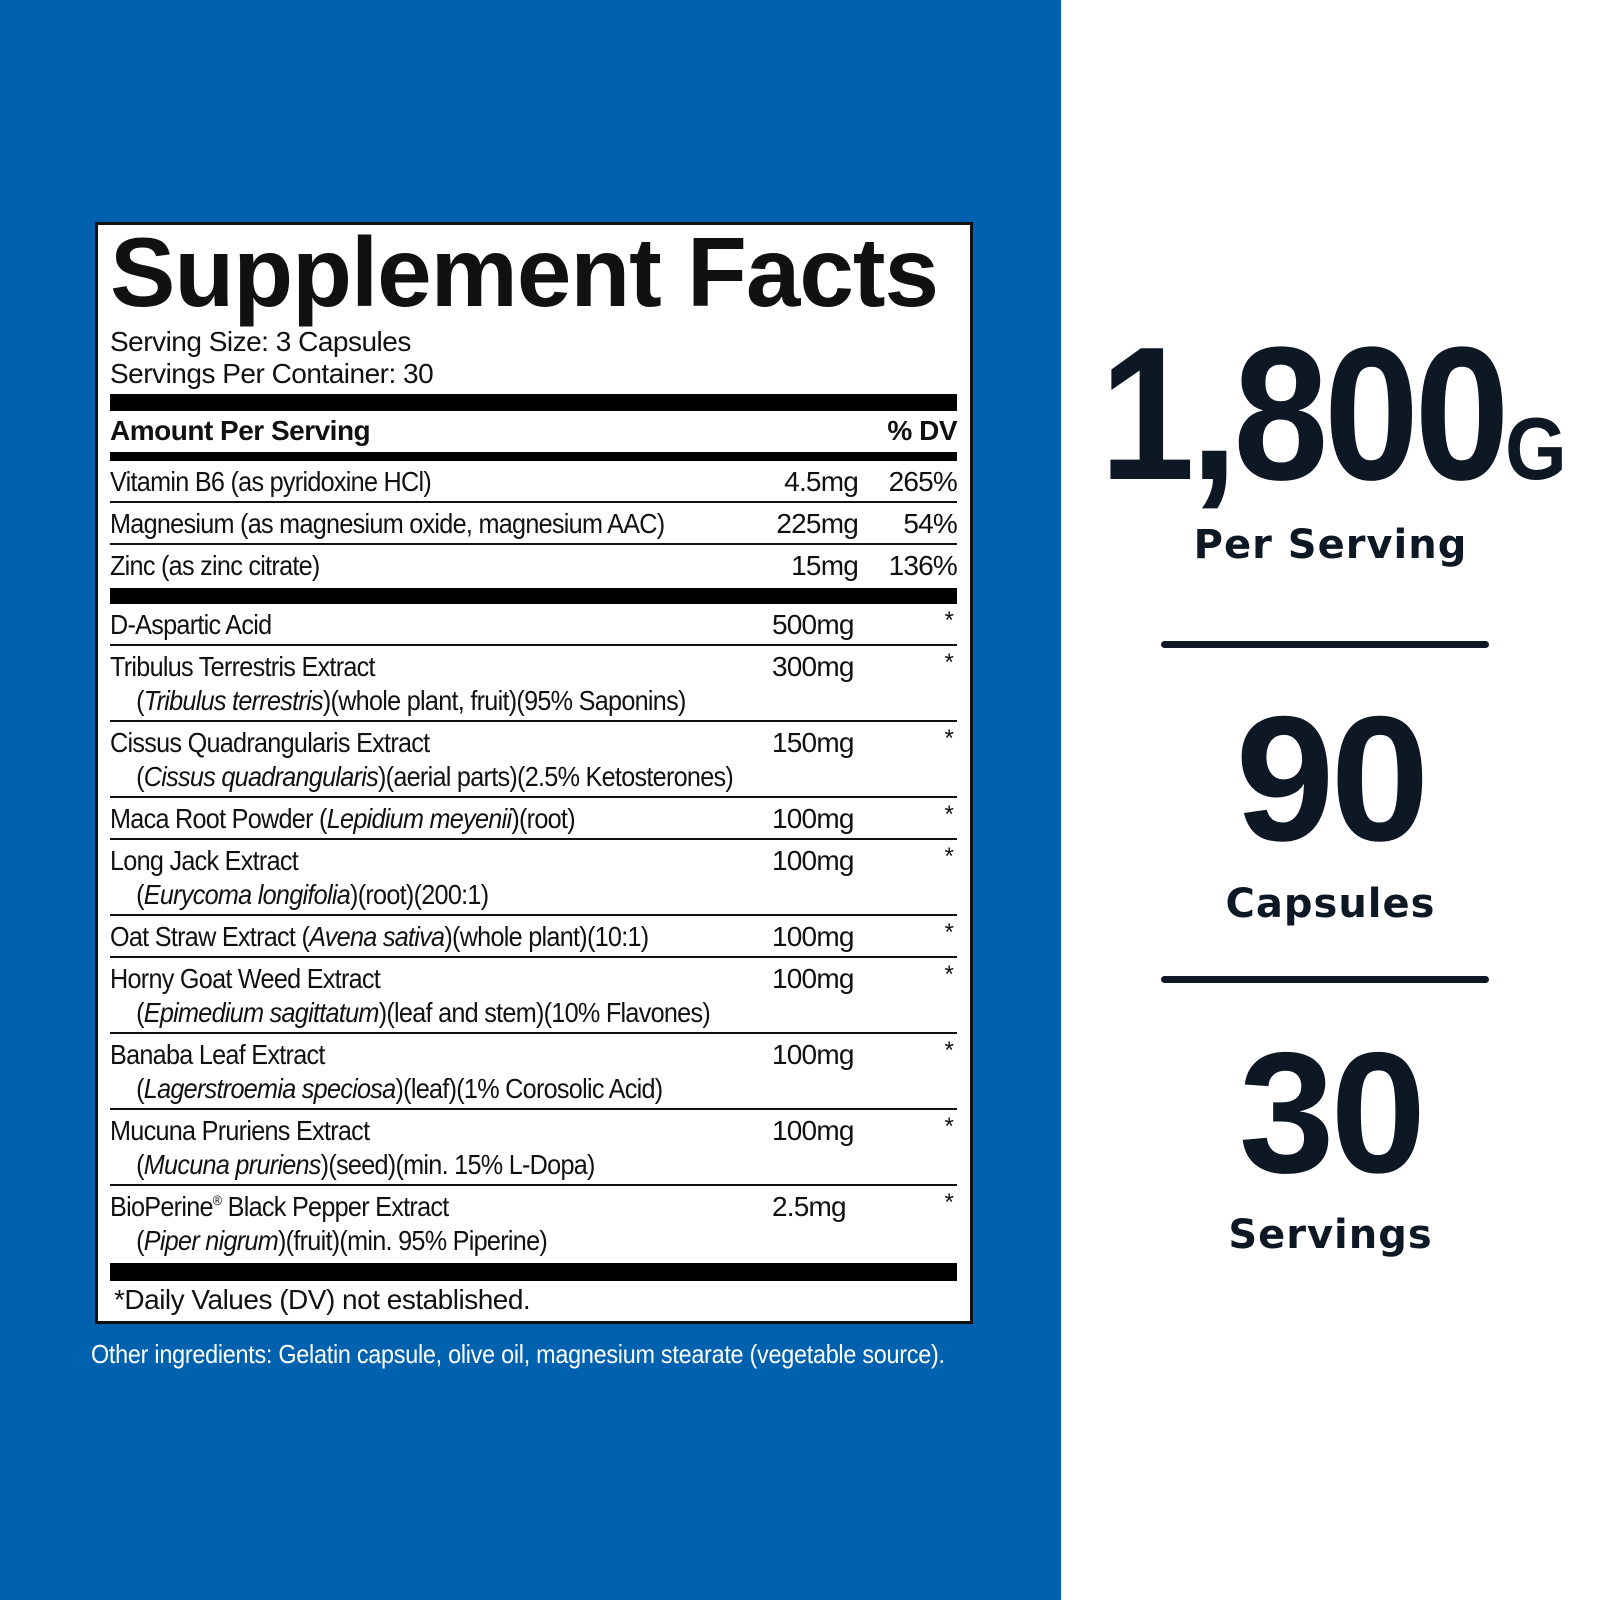 This screenshot has width=1600, height=1600. What do you see at coordinates (817, 523) in the screenshot?
I see `amount: 225mg` at bounding box center [817, 523].